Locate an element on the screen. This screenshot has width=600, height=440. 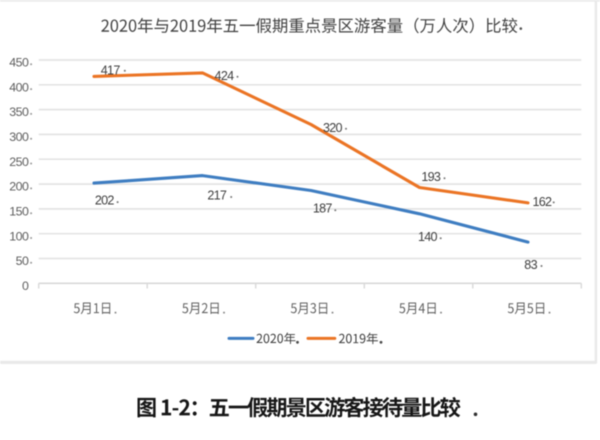
svg-text: 193 is located at coordinates (431, 177).